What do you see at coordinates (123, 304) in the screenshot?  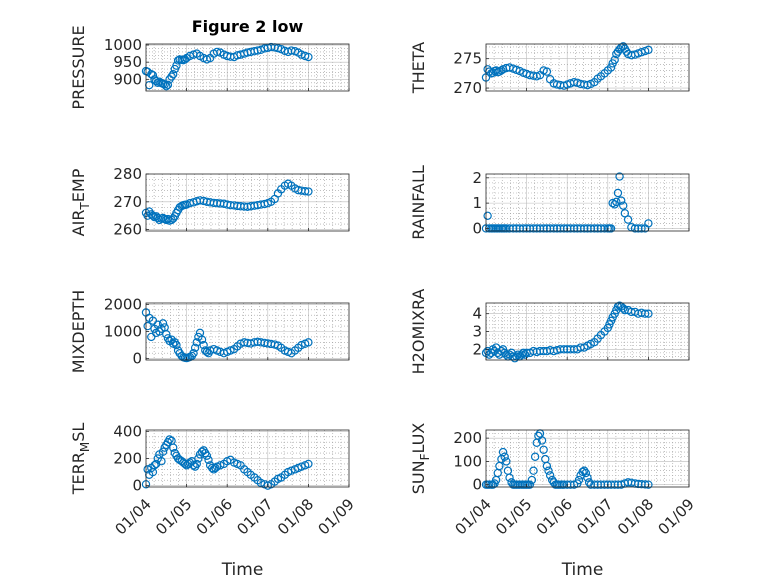 I see `y-tick-label: 2000` at bounding box center [123, 304].